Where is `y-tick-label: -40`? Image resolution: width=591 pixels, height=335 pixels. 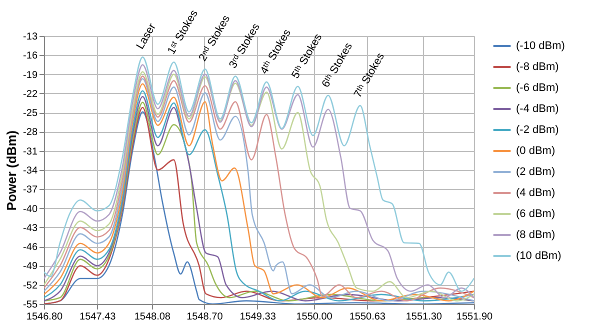 y-tick-label: -40 is located at coordinates (30, 209).